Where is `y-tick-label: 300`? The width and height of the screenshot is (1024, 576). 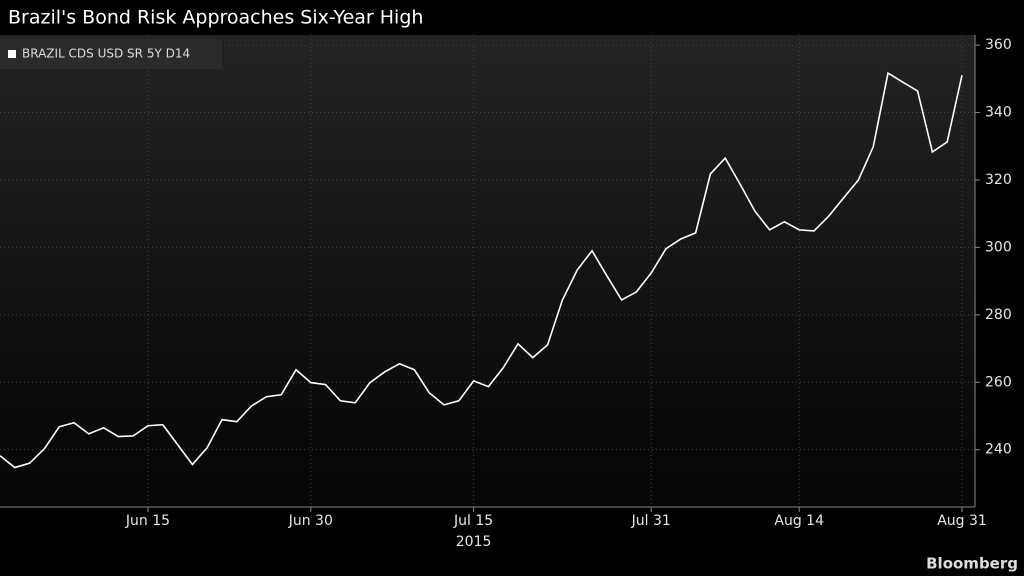
y-tick-label: 300 is located at coordinates (998, 247).